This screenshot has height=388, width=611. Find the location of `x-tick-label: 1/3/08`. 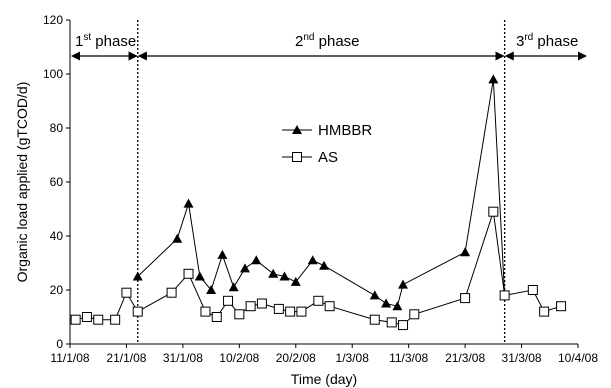

x-tick-label: 1/3/08 is located at coordinates (353, 358).